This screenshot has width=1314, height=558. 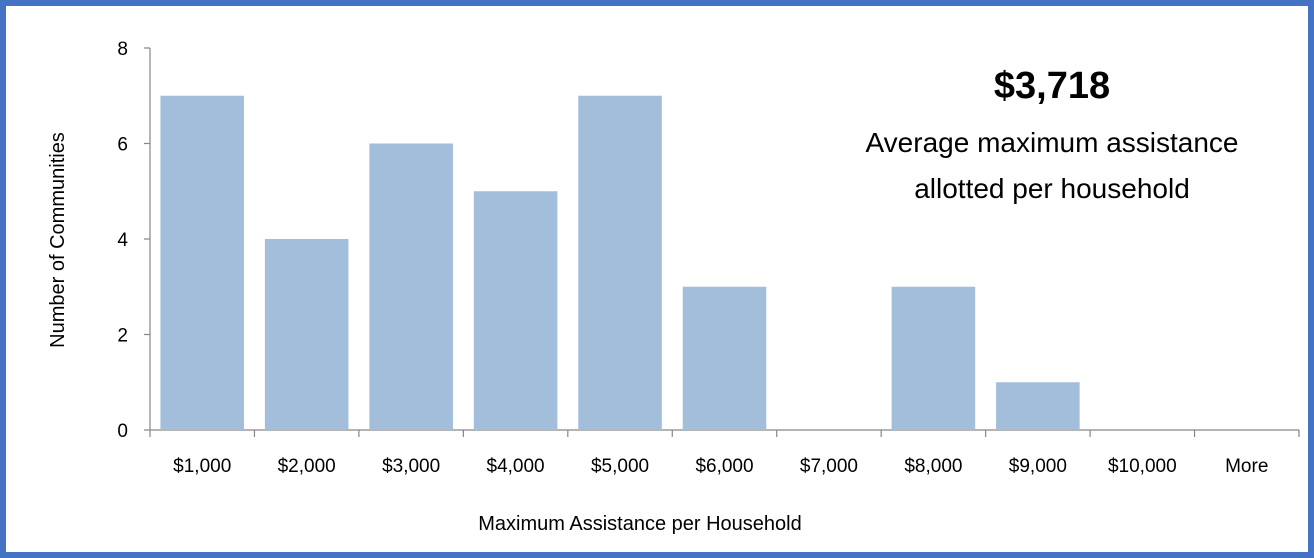 What do you see at coordinates (516, 466) in the screenshot?
I see `x-tick-label: $4,000` at bounding box center [516, 466].